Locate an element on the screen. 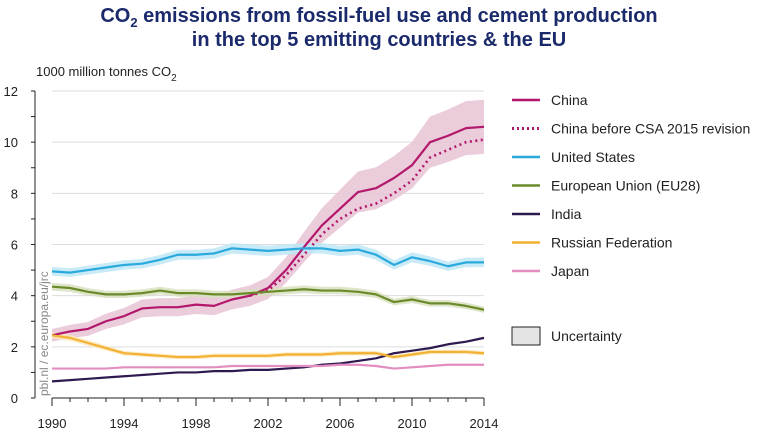 The width and height of the screenshot is (759, 436). y-tick-label: 8 is located at coordinates (14, 193).